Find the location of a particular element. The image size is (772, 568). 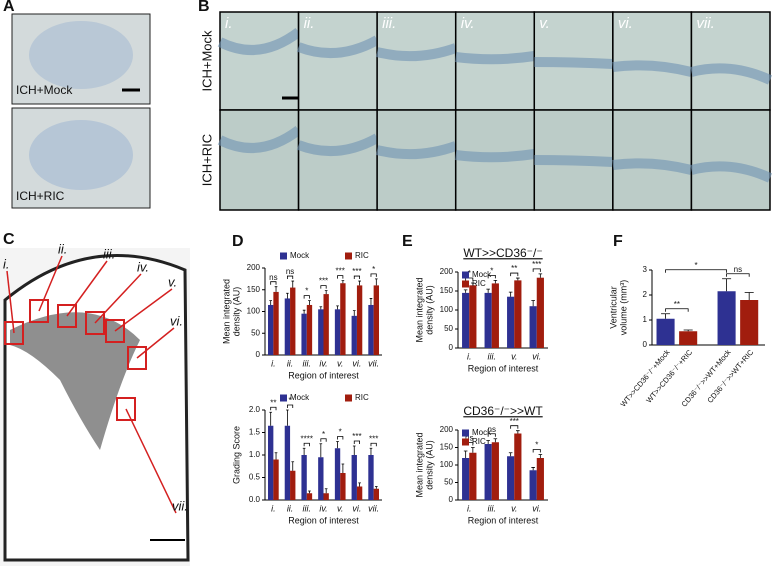

region-label: v. is located at coordinates (172, 281).